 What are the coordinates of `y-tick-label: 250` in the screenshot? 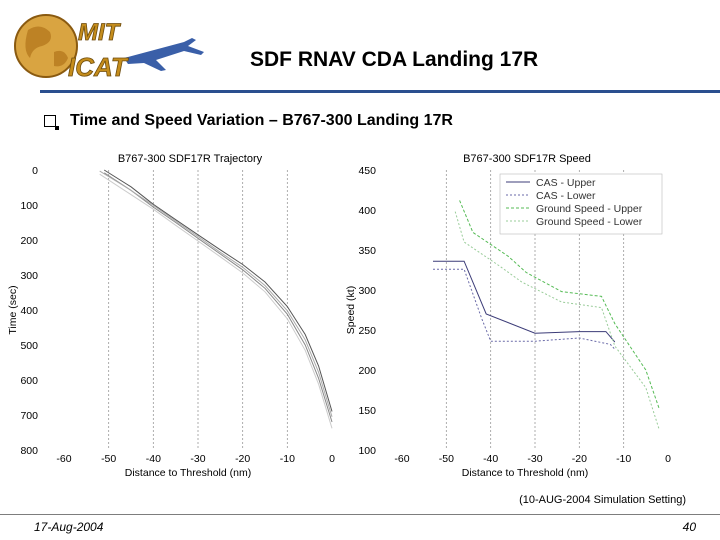 It's located at (367, 331).